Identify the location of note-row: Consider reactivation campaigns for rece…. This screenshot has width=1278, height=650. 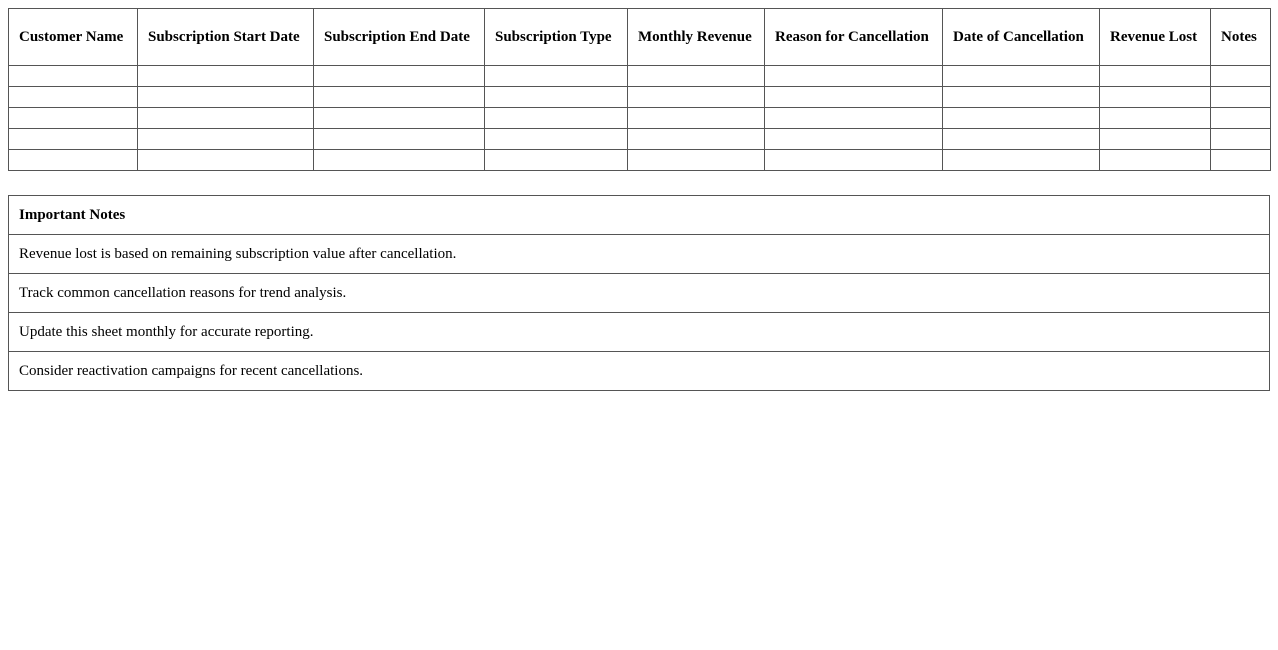
(639, 371).